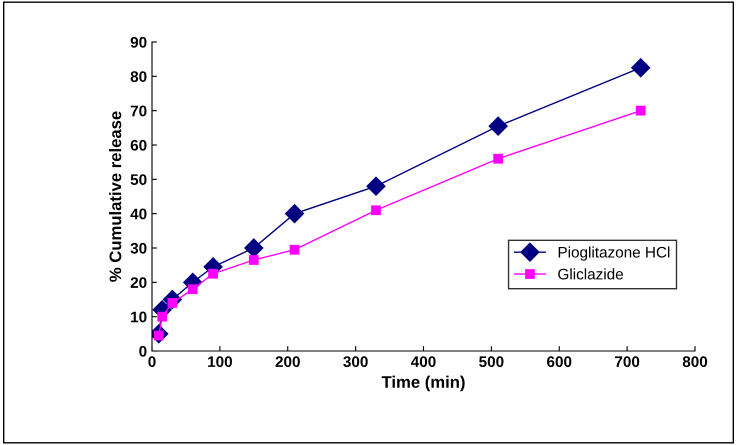 This screenshot has width=737, height=445. I want to click on y-tick-label: 80, so click(138, 76).